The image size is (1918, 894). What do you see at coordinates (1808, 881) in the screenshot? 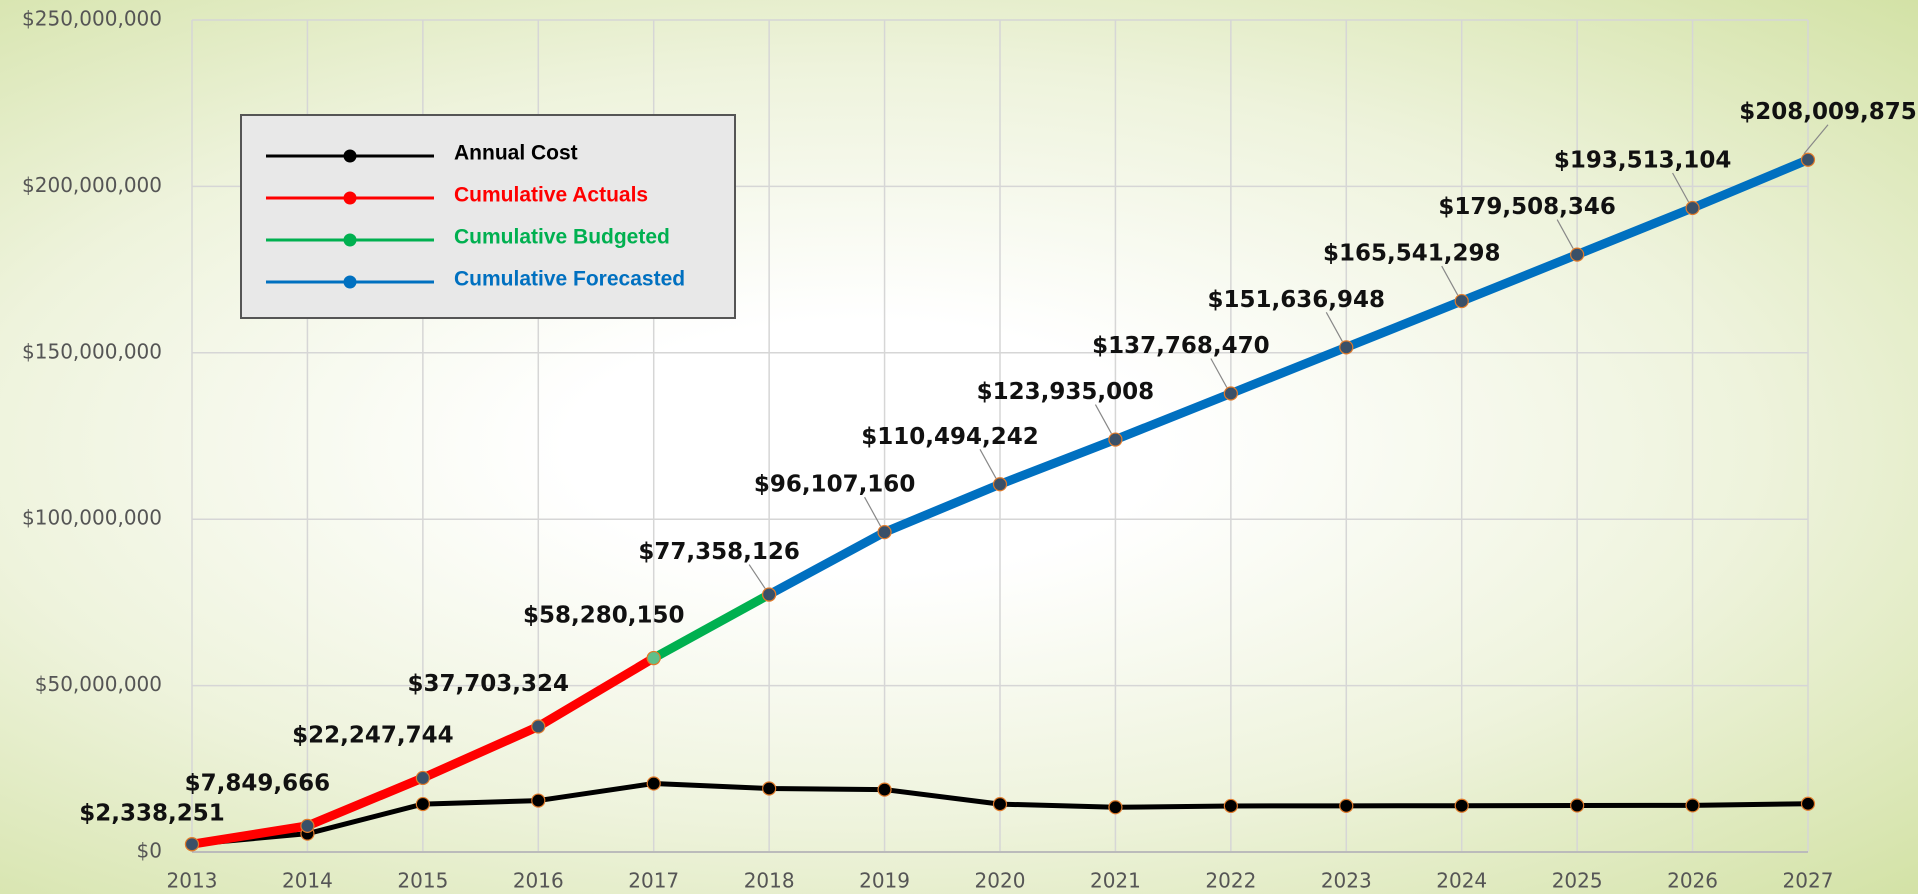
I see `x-tick-label: 2027` at bounding box center [1808, 881].